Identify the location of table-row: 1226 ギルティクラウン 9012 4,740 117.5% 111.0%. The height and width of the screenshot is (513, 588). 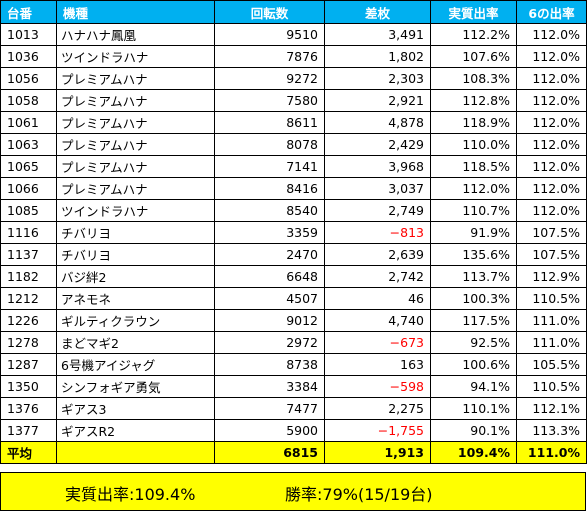
(293, 320).